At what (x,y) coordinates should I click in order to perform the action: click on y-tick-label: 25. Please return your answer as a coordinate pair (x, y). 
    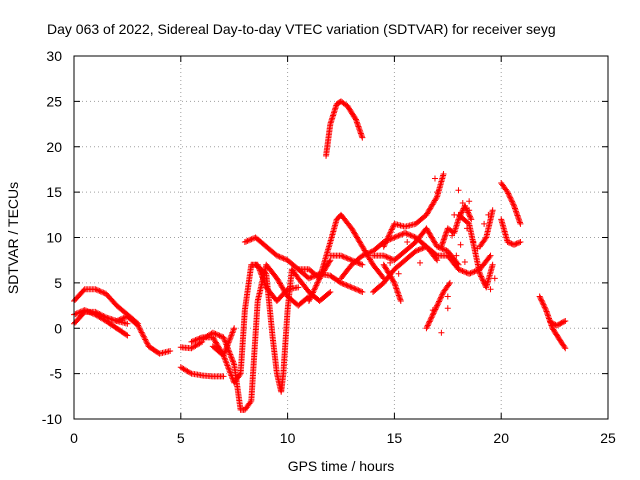
    Looking at the image, I should click on (54, 101).